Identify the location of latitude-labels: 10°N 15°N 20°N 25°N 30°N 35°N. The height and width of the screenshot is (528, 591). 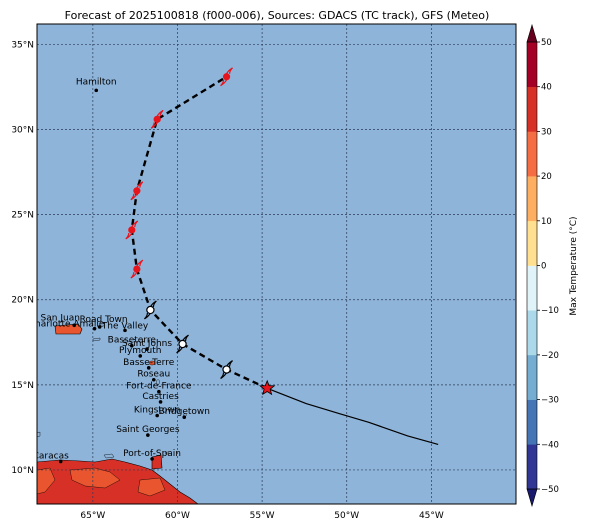
(22, 258).